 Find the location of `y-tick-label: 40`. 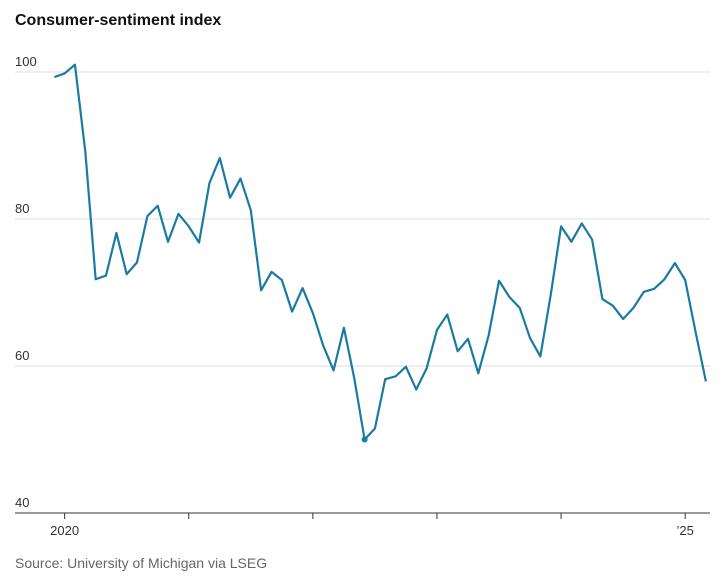

y-tick-label: 40 is located at coordinates (22, 502).